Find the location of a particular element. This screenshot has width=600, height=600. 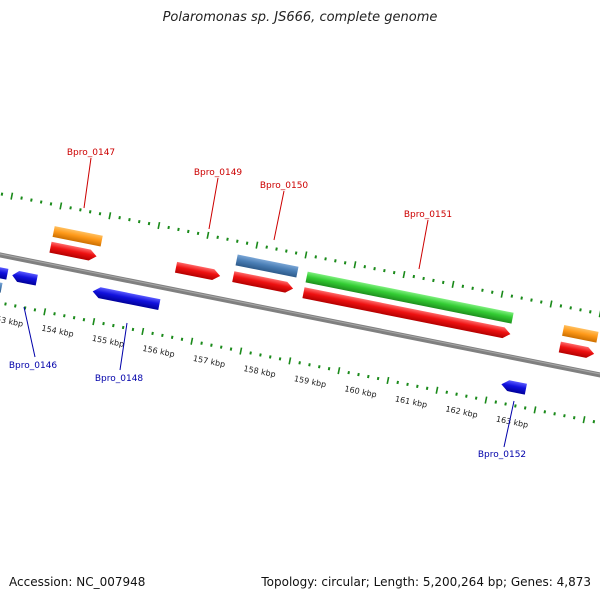

accession-label: Accession: NC_007948 is located at coordinates (77, 582).